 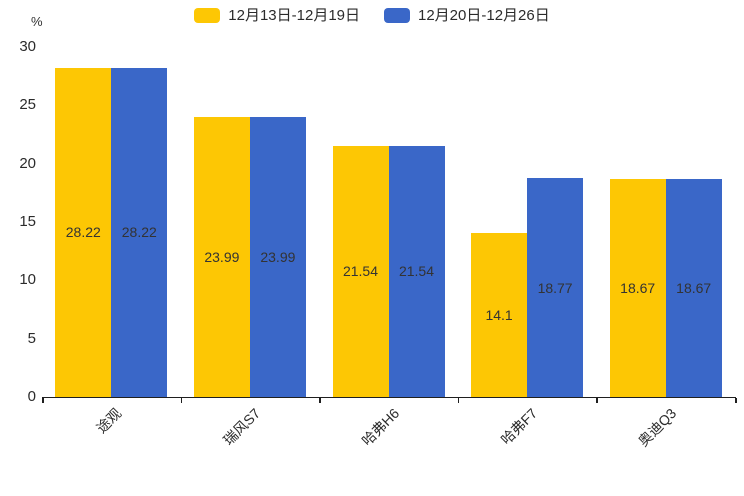 I want to click on x-axis-category-label: 哈弗H6, so click(x=380, y=427).